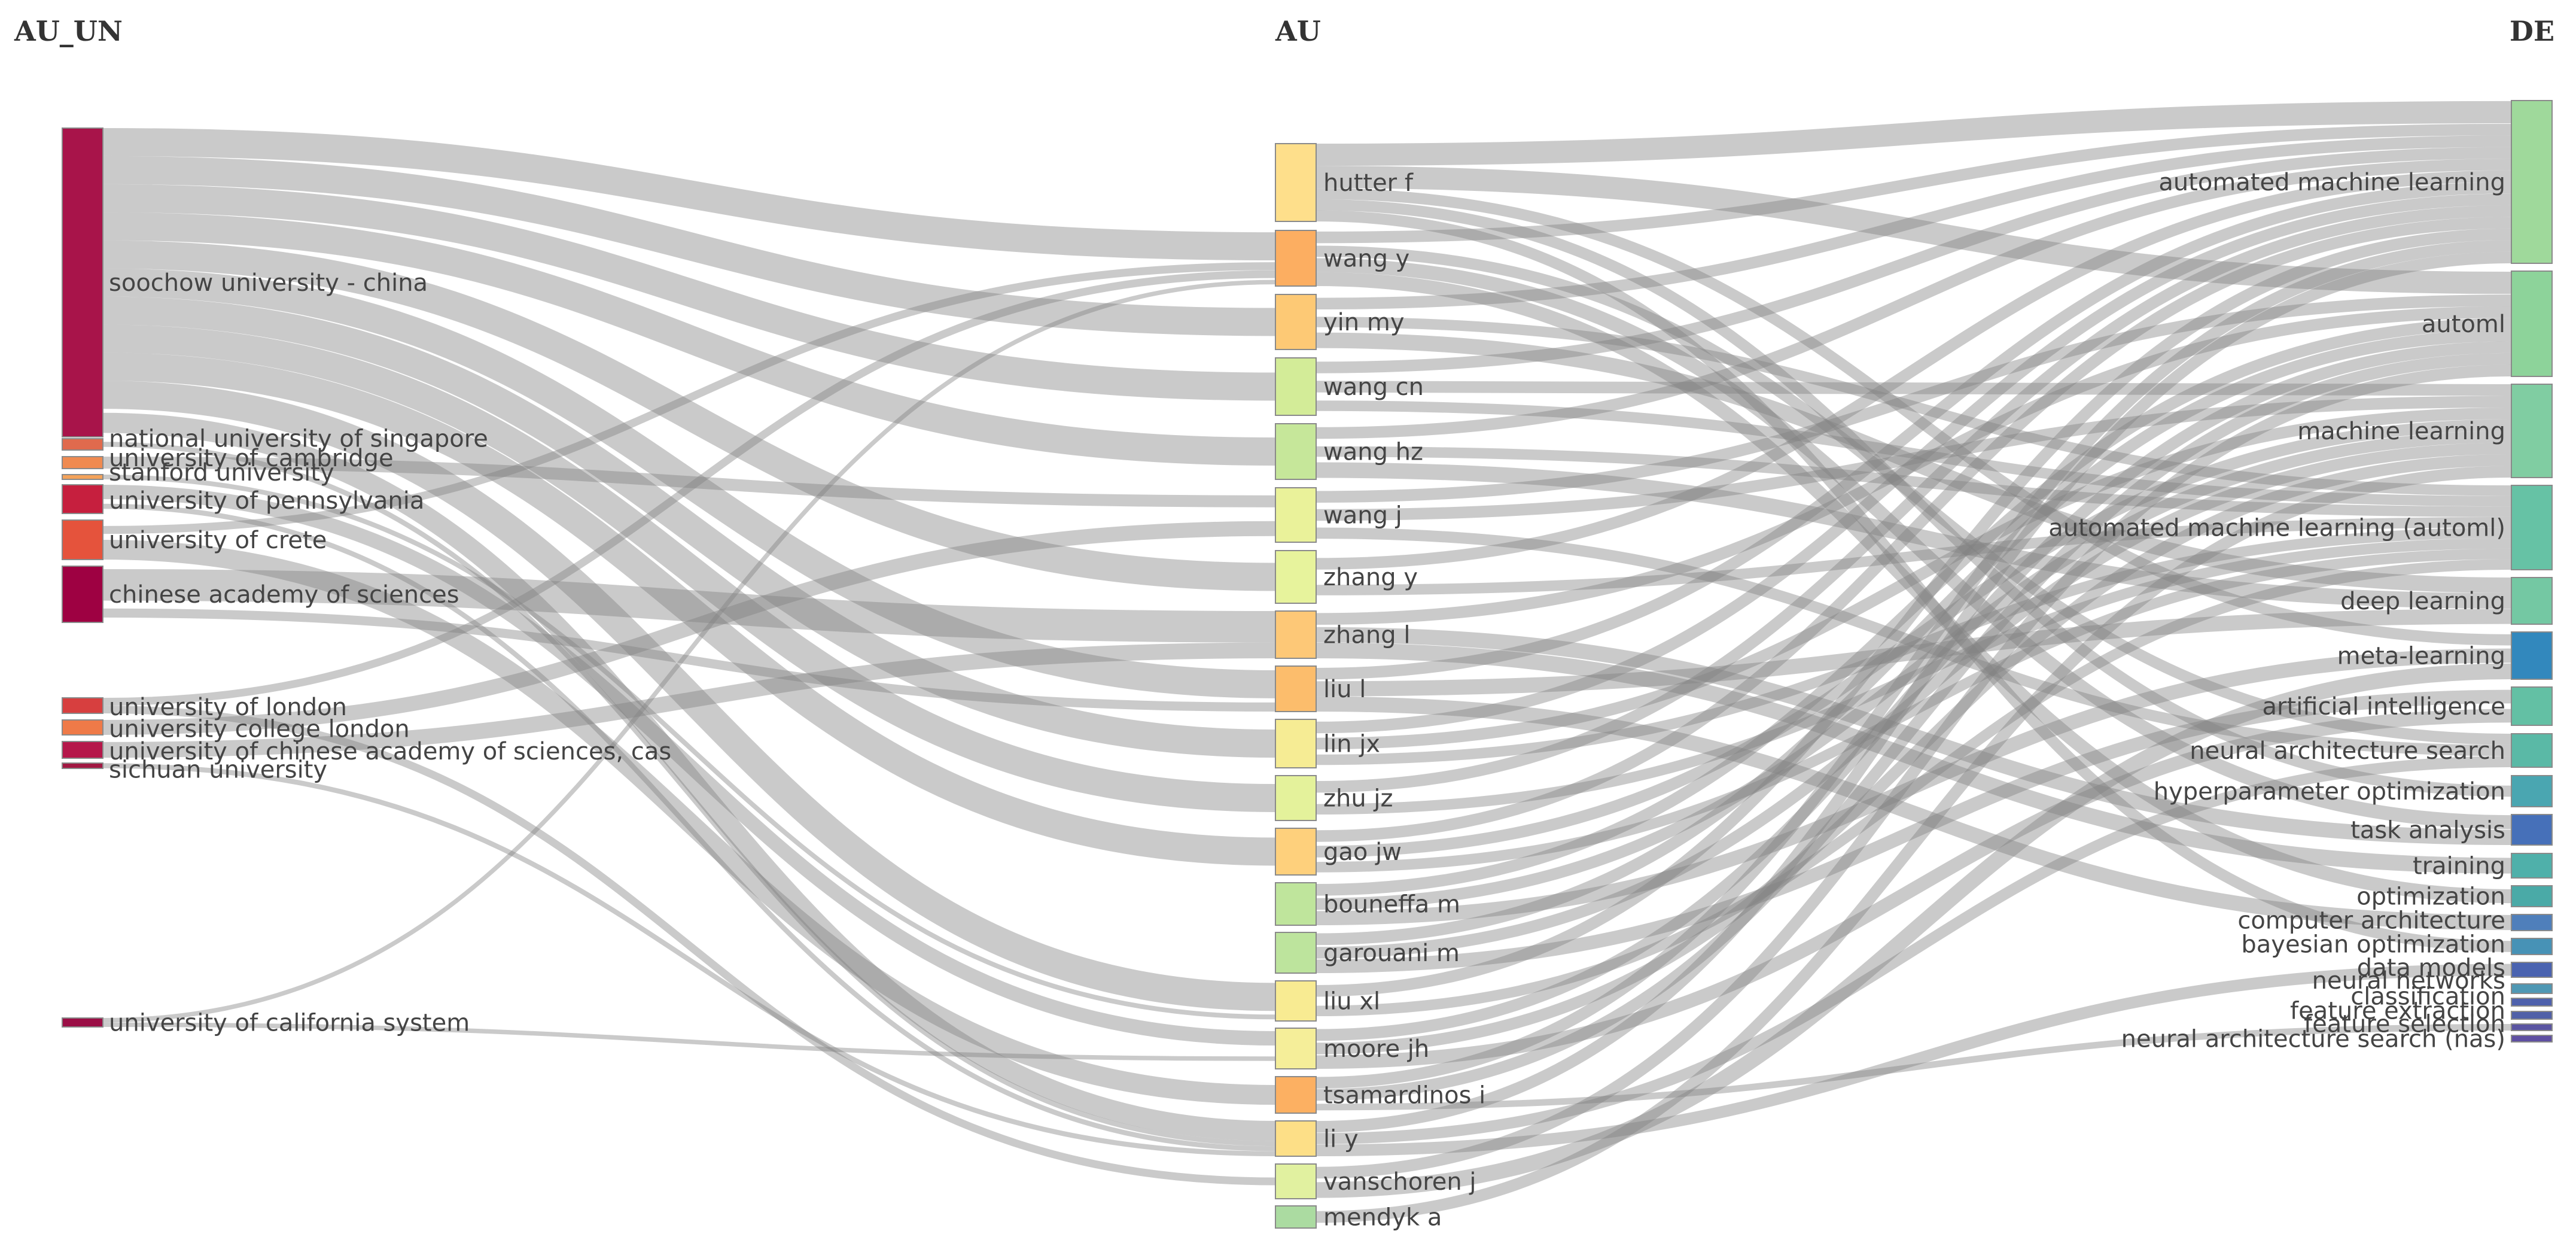  I want to click on node-stanford, so click(82, 477).